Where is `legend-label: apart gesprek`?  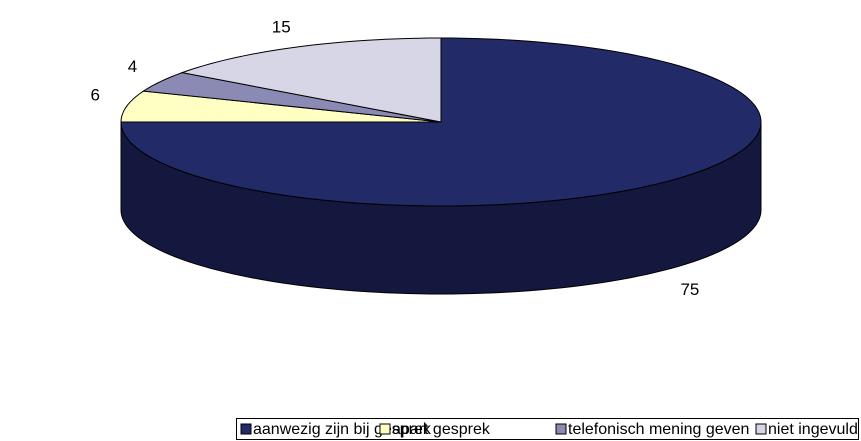 legend-label: apart gesprek is located at coordinates (441, 429).